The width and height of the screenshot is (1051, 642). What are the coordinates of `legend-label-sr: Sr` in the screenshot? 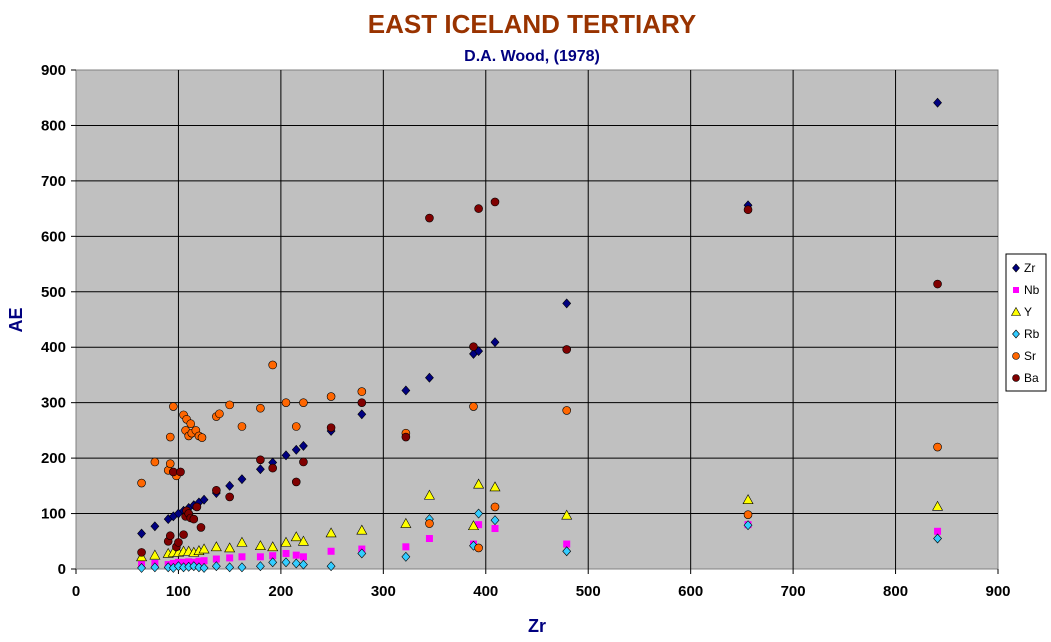 It's located at (1030, 356).